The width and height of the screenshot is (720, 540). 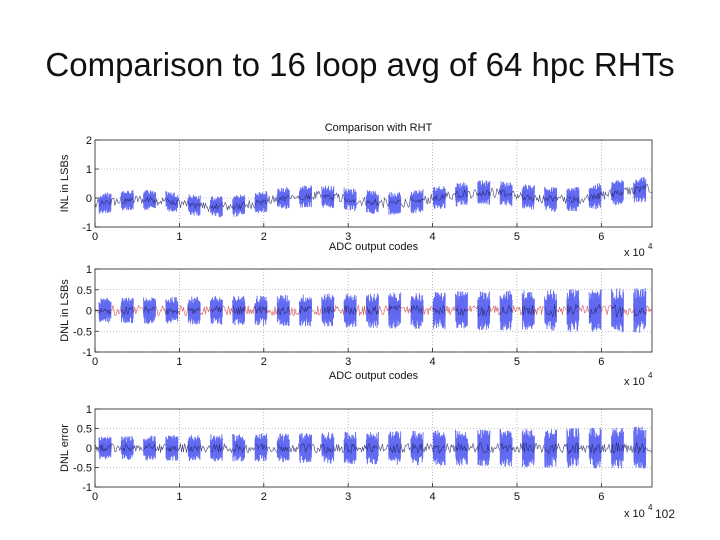 I want to click on slide-number: 102, so click(x=665, y=514).